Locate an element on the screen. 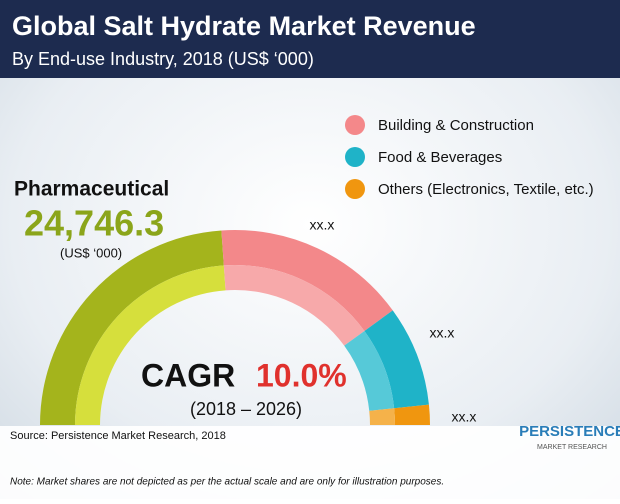 The width and height of the screenshot is (620, 504). legend-label: Food & Beverages is located at coordinates (440, 157).